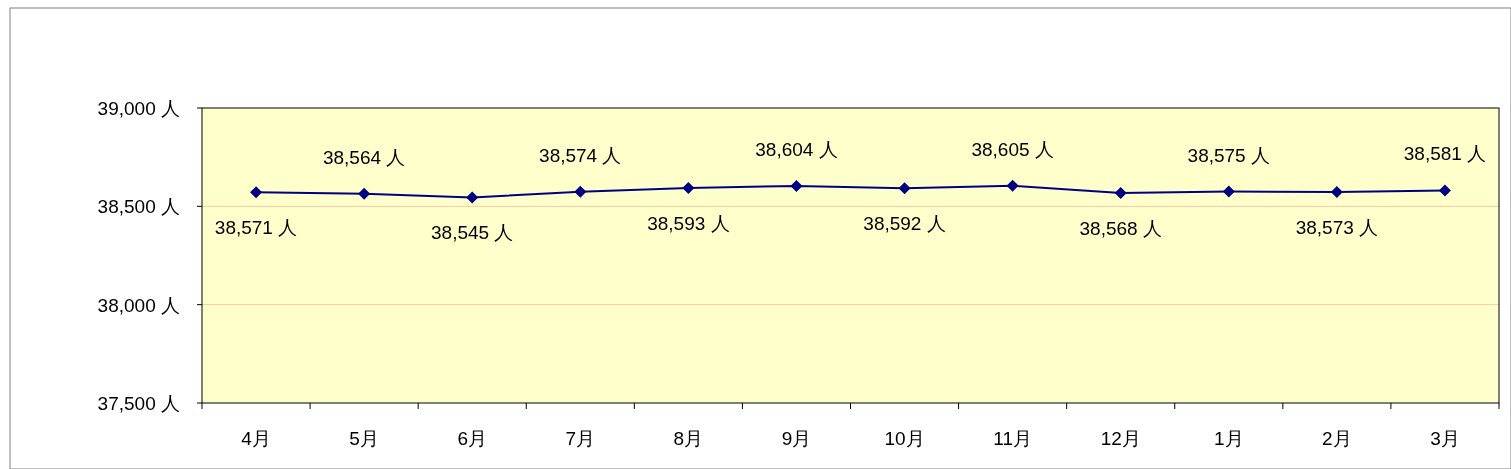 The image size is (1511, 469). I want to click on data-label: 38,574 人, so click(580, 155).